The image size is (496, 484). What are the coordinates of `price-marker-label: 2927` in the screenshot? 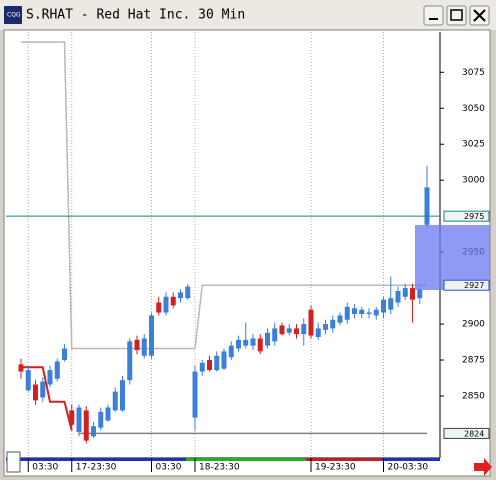 It's located at (474, 285).